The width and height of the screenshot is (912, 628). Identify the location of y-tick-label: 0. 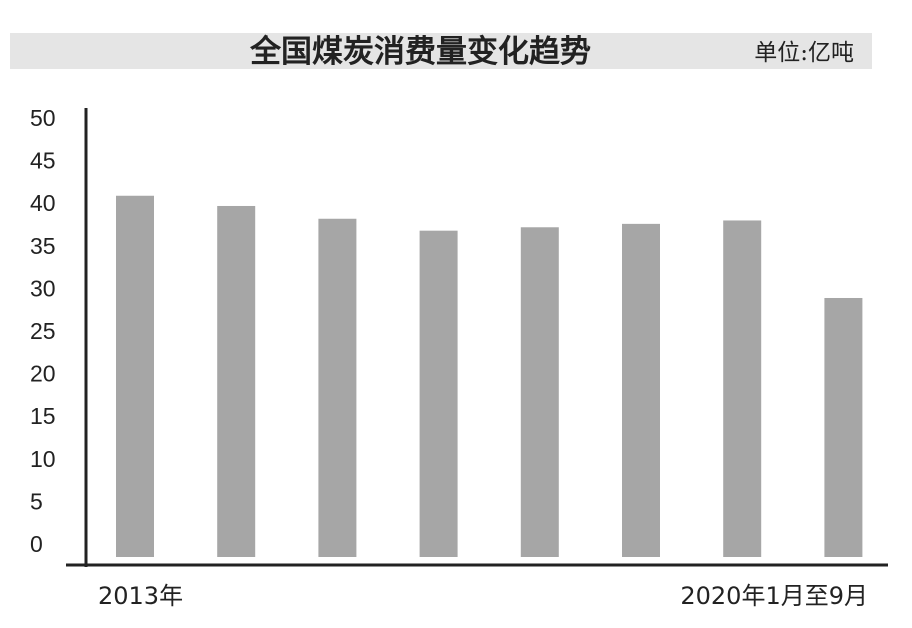
(36, 544).